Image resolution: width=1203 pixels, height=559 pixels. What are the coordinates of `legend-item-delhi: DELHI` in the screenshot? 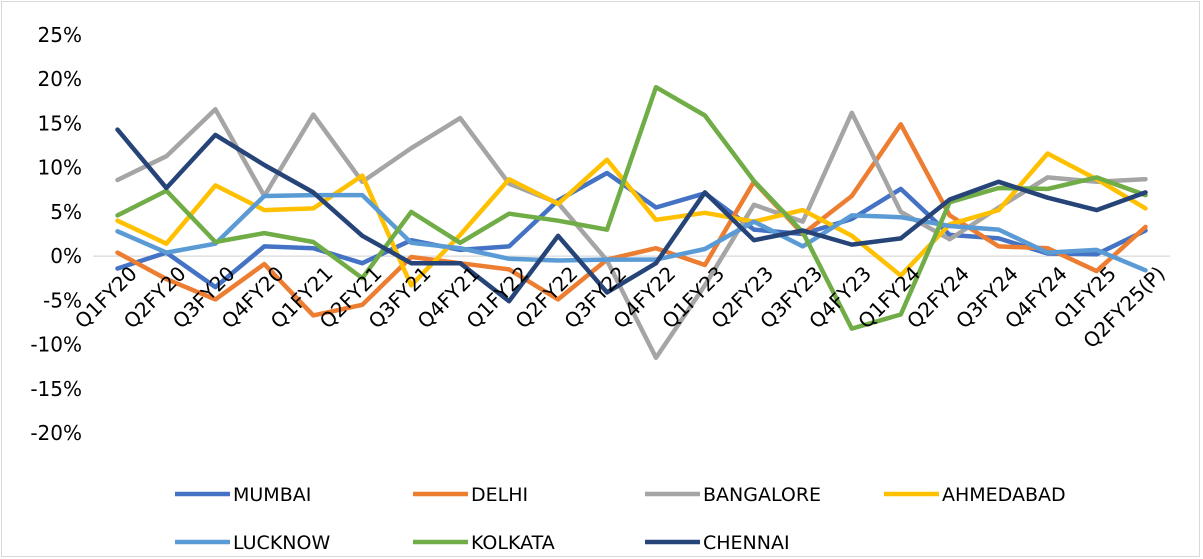 It's located at (470, 495).